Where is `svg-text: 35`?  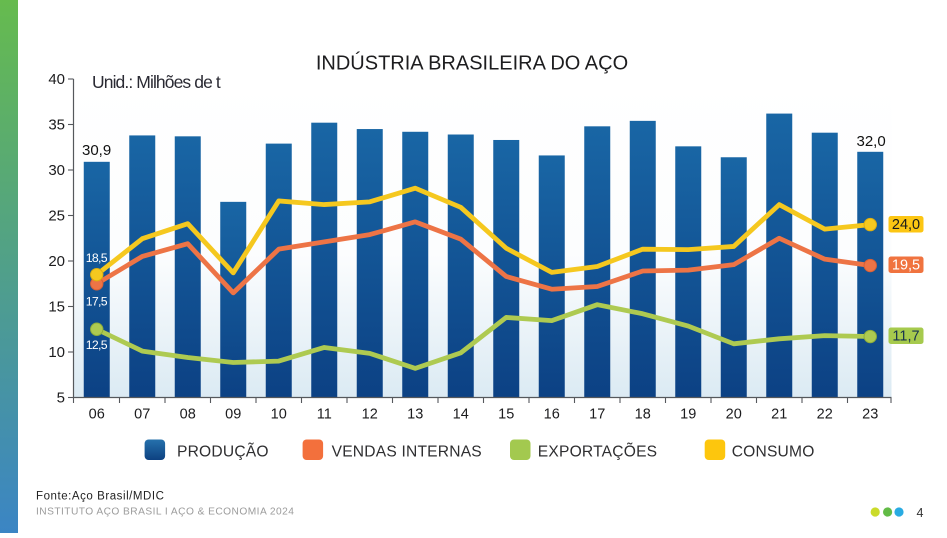 svg-text: 35 is located at coordinates (56, 125).